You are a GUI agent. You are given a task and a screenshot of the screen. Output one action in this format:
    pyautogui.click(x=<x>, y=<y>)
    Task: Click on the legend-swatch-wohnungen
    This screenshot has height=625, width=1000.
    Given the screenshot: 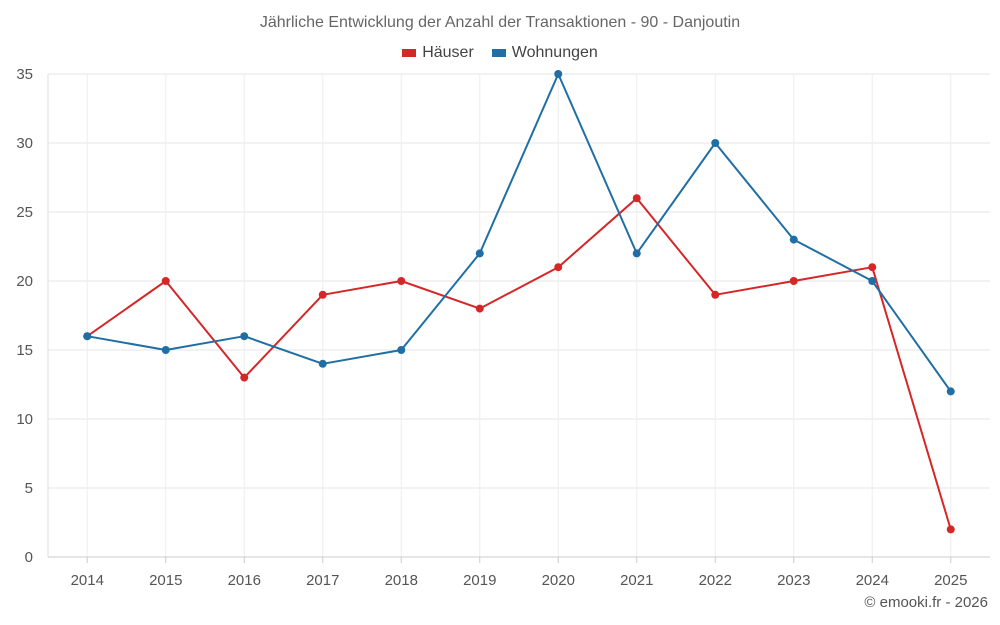 What is the action you would take?
    pyautogui.click(x=498, y=53)
    